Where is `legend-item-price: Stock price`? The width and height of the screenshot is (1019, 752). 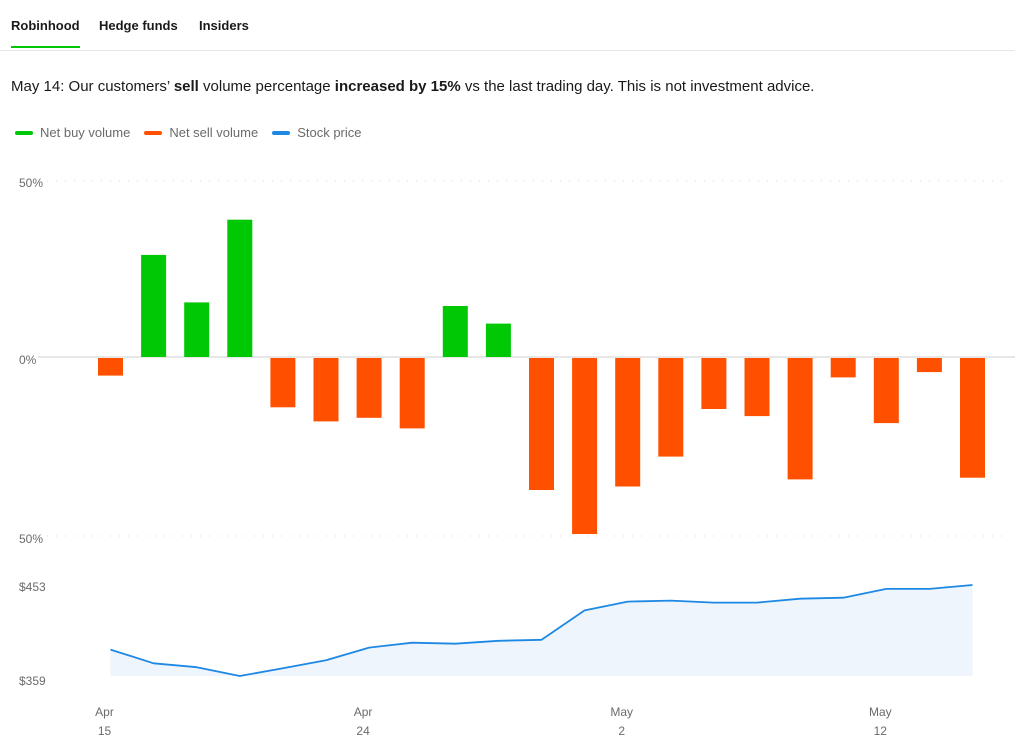
legend-item-price: Stock price is located at coordinates (317, 132).